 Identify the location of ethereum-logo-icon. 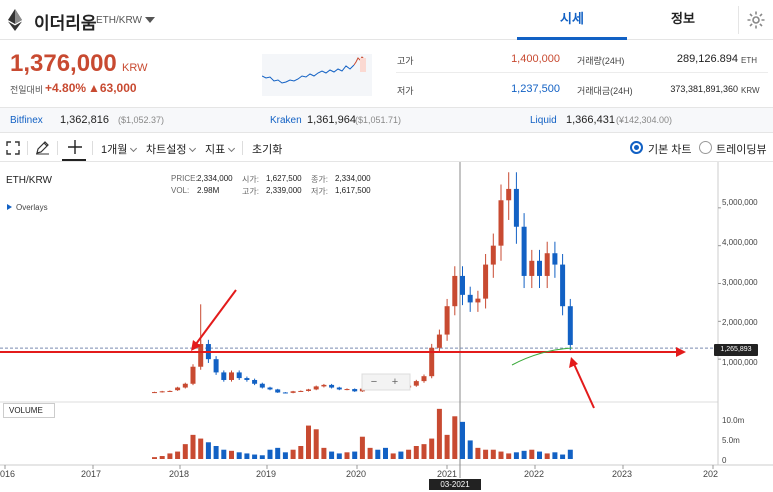
(15, 20).